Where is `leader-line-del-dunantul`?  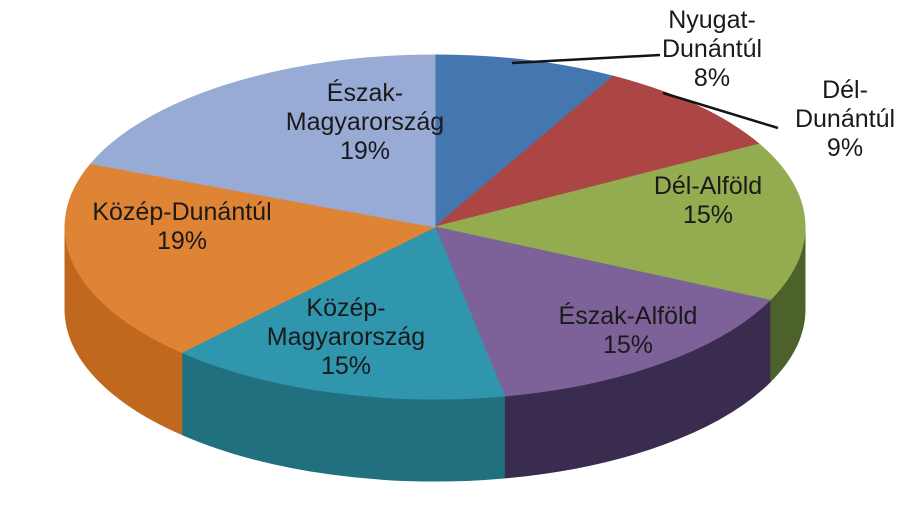
leader-line-del-dunantul is located at coordinates (720, 110).